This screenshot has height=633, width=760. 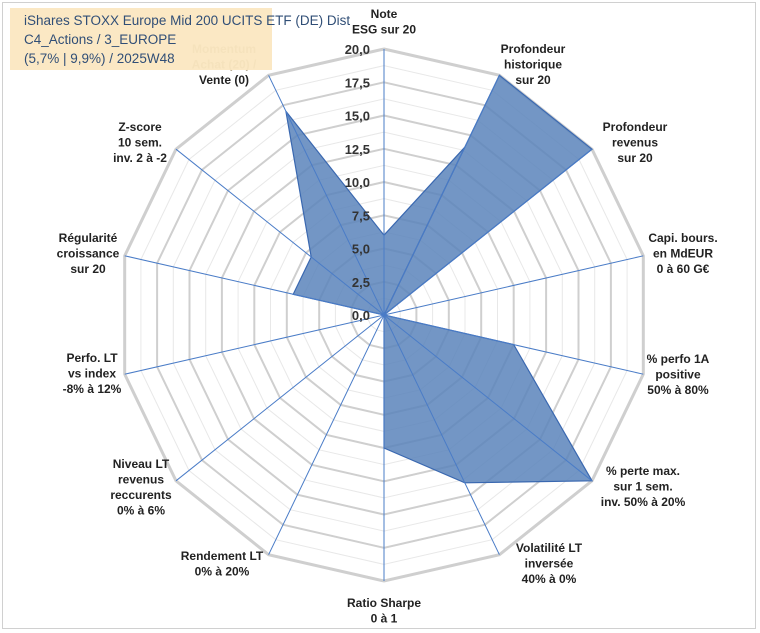 I want to click on radar-category-label: vs index, so click(x=92, y=374).